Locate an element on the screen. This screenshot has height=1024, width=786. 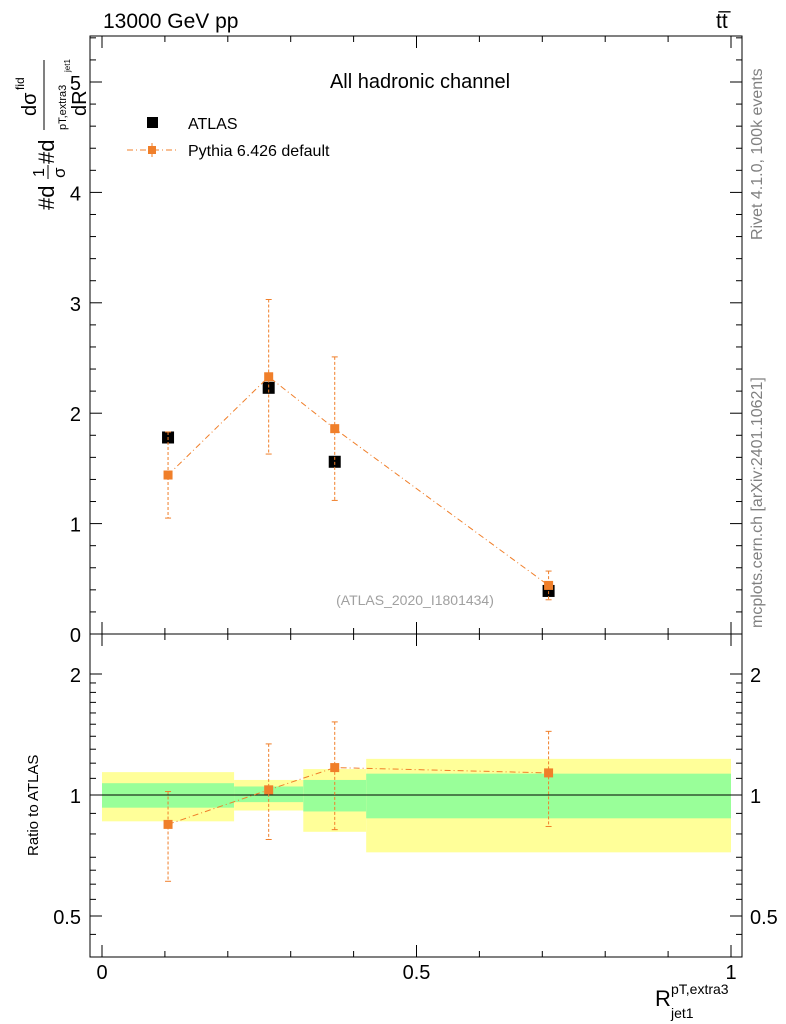
main-ytick-label: 2 is located at coordinates (75, 415).